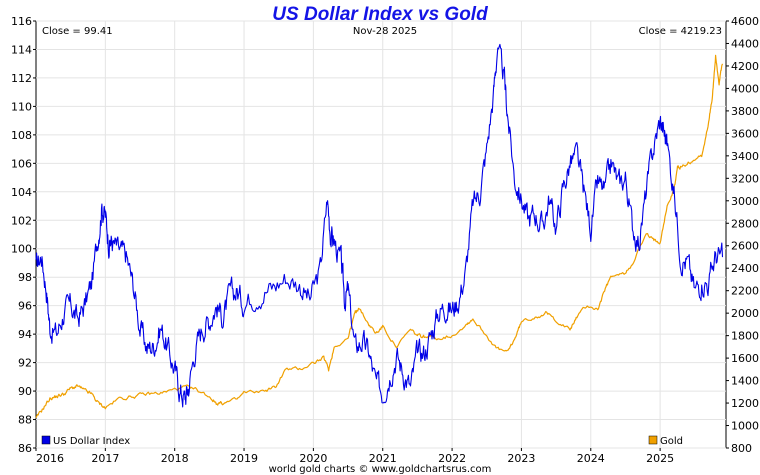 The width and height of the screenshot is (760, 475). Describe the element at coordinates (25, 334) in the screenshot. I see `left-tick-label: 94` at that location.